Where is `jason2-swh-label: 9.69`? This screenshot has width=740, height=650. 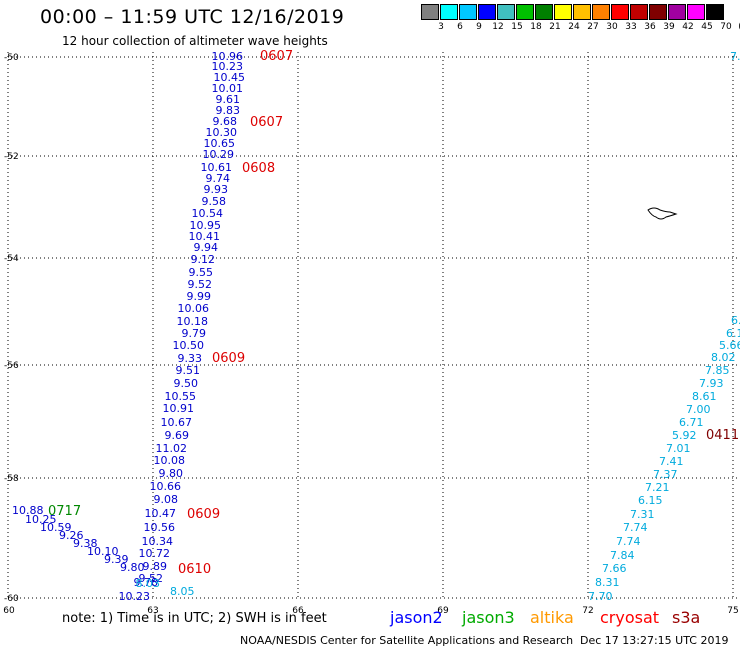
jason2-swh-label: 9.69 is located at coordinates (177, 435).